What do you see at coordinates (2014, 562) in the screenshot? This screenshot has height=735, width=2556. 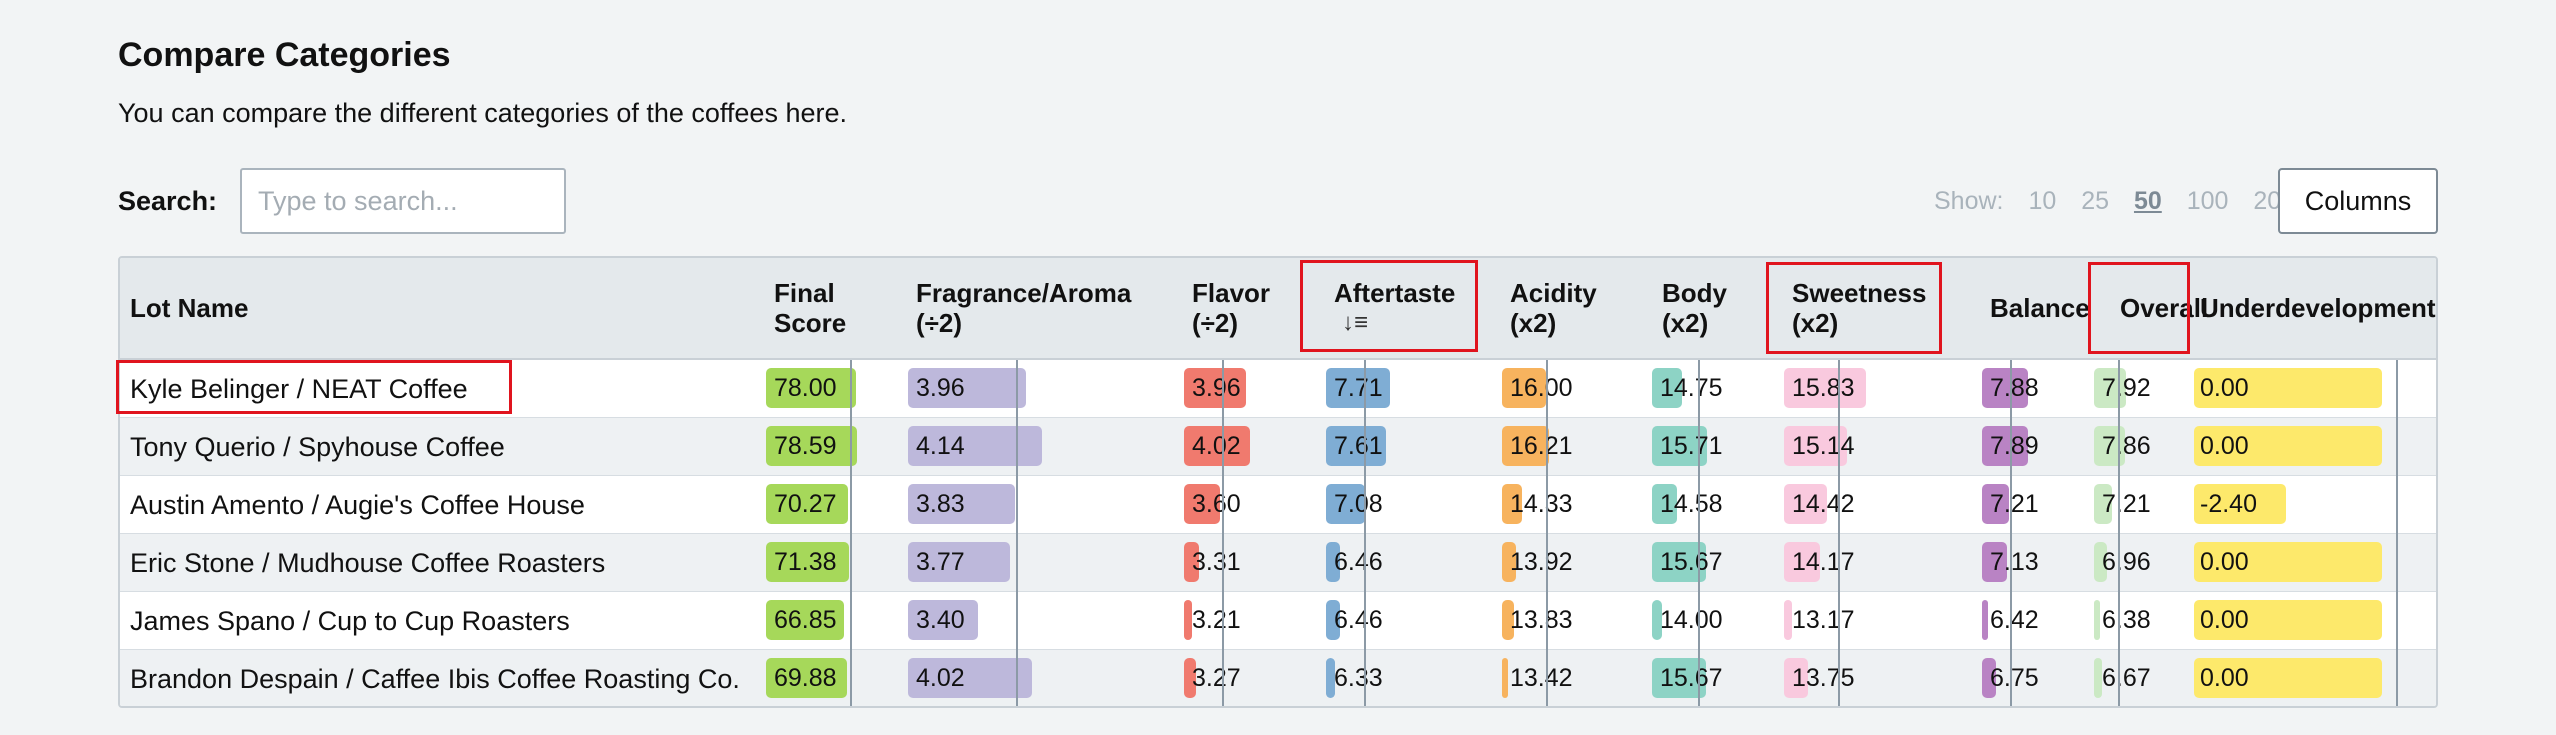 I see `balance-value: 7.13` at bounding box center [2014, 562].